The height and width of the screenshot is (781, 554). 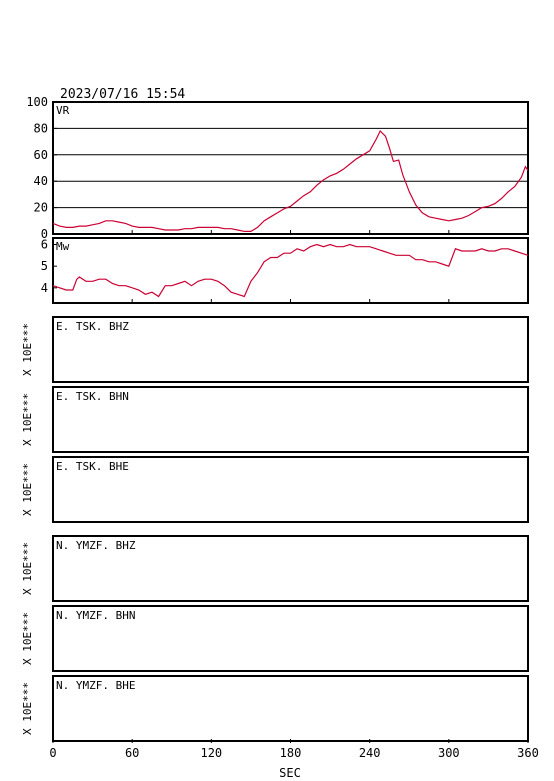 I want to click on mw-trace, so click(x=290, y=270).